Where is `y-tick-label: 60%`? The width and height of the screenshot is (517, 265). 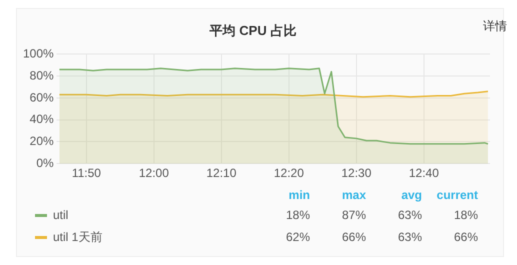
y-tick-label: 60% is located at coordinates (42, 97).